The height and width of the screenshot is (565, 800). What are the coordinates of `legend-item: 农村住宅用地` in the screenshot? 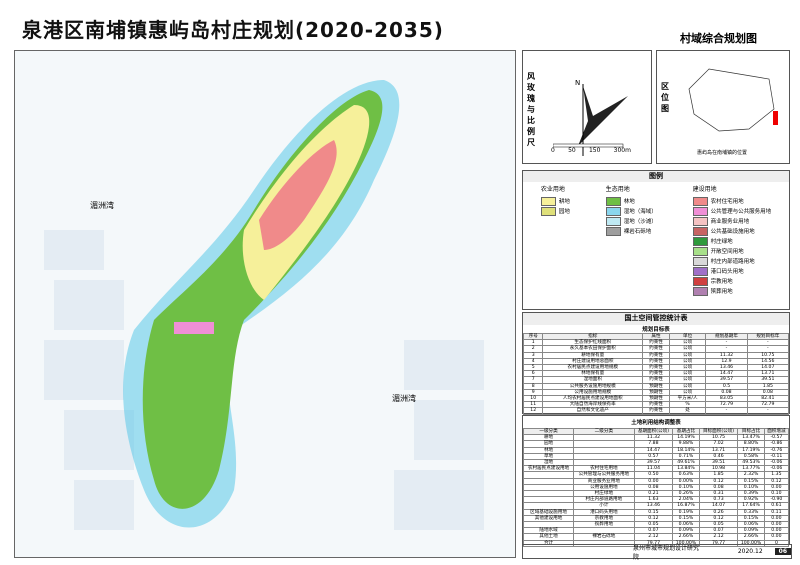 It's located at (732, 201).